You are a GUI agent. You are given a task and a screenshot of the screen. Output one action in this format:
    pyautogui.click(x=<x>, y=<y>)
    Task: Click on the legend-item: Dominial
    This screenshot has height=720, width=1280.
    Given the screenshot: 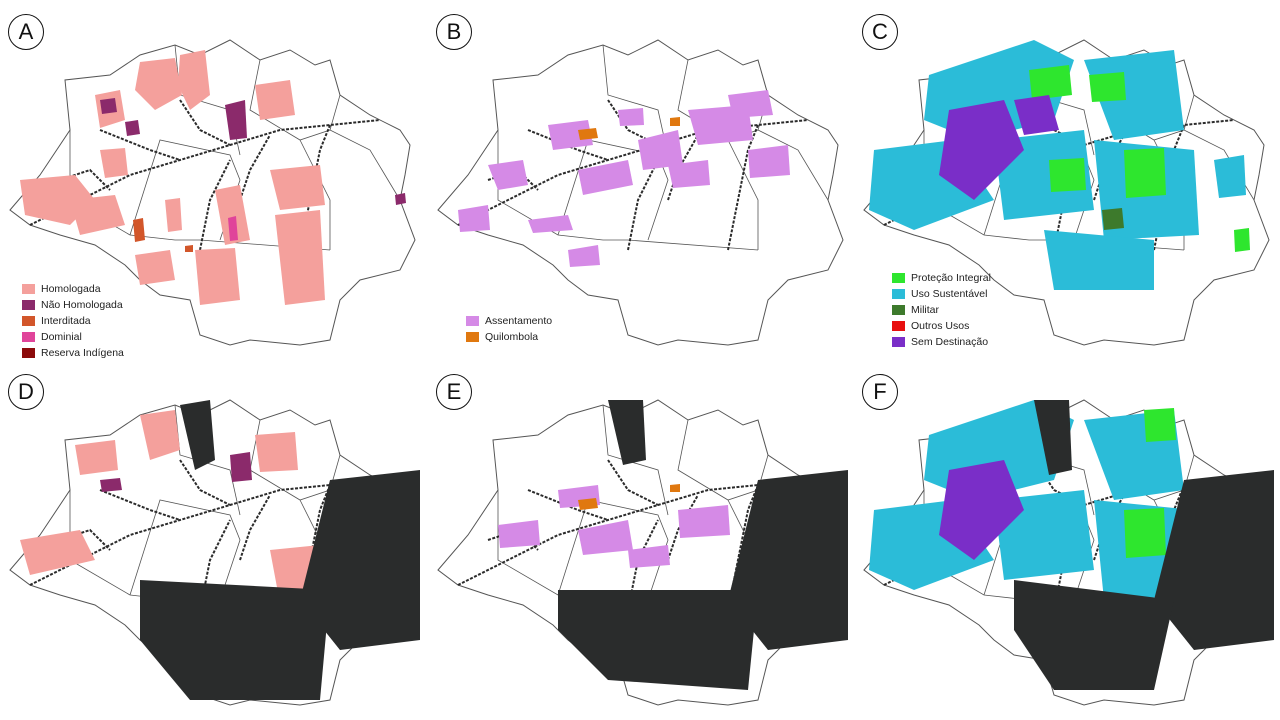 What is the action you would take?
    pyautogui.click(x=73, y=337)
    